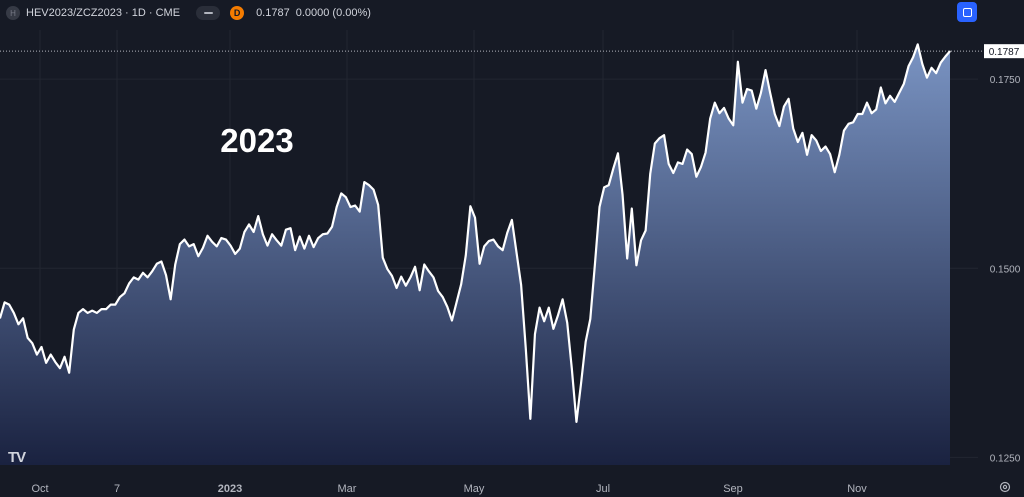 This screenshot has width=1024, height=497. Describe the element at coordinates (474, 489) in the screenshot. I see `x-tick-label: May` at that location.